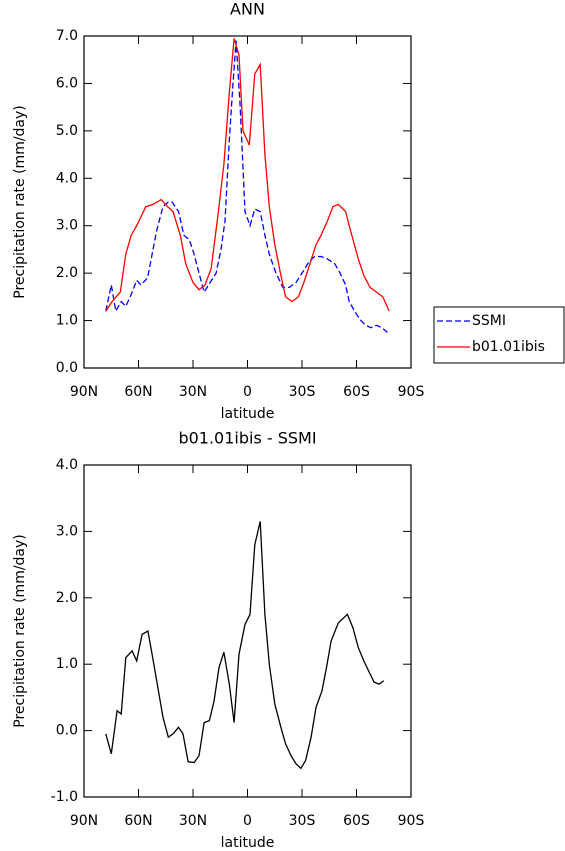 This screenshot has height=851, width=565. I want to click on y-tick-label: 7.0, so click(67, 36).